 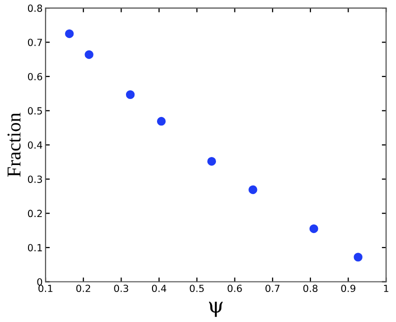 I want to click on x-tick-label: 0.7, so click(x=272, y=288).